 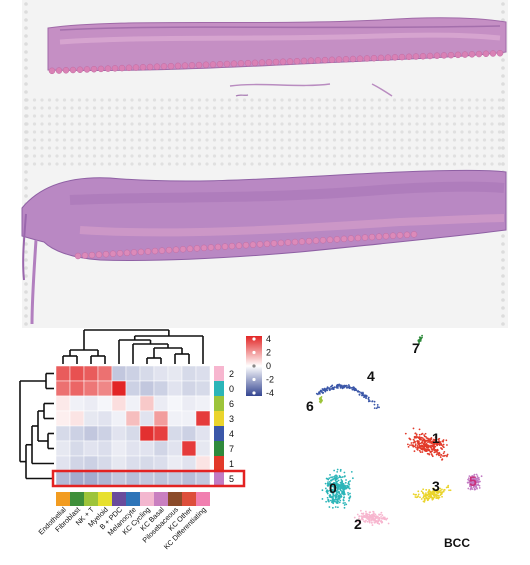 What do you see at coordinates (391, 436) in the screenshot?
I see `umap-cluster-labels: 7 4 6 1 0 3 5 2` at bounding box center [391, 436].